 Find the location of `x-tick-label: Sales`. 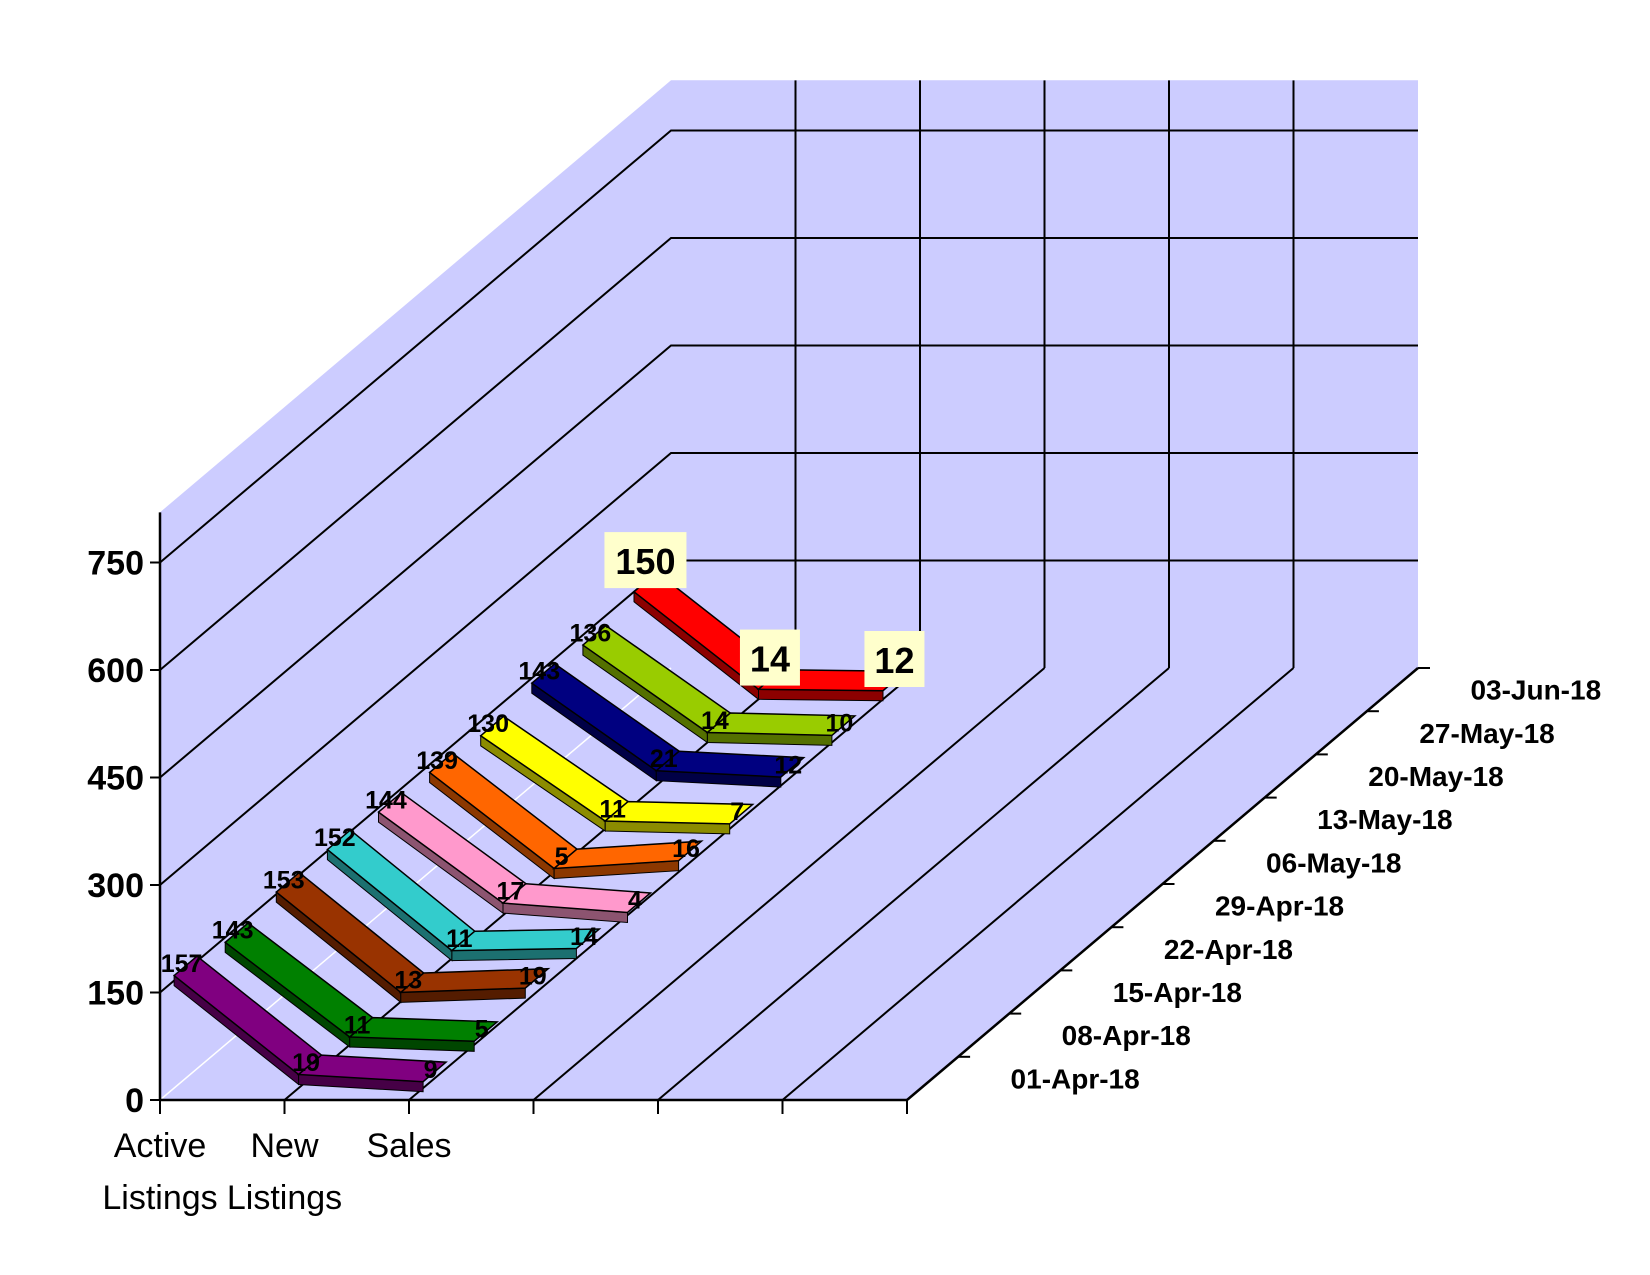

x-tick-label: Sales is located at coordinates (408, 1146).